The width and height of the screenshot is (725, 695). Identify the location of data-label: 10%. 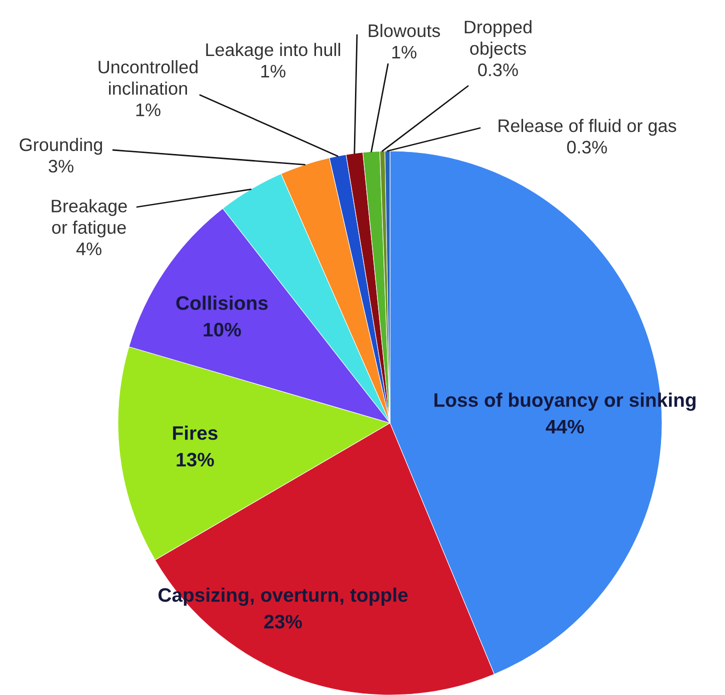
(222, 329).